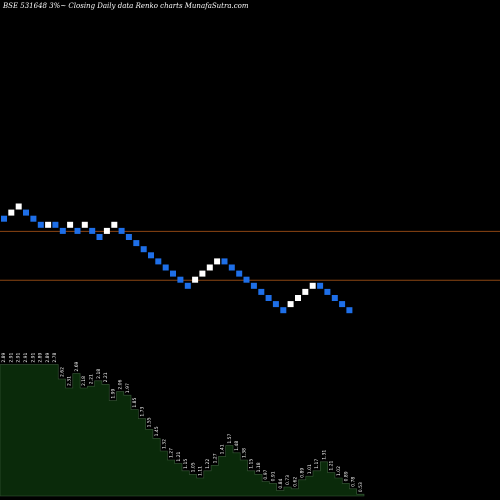 The image size is (500, 500). I want to click on volume-label: 1.11, so click(201, 471).